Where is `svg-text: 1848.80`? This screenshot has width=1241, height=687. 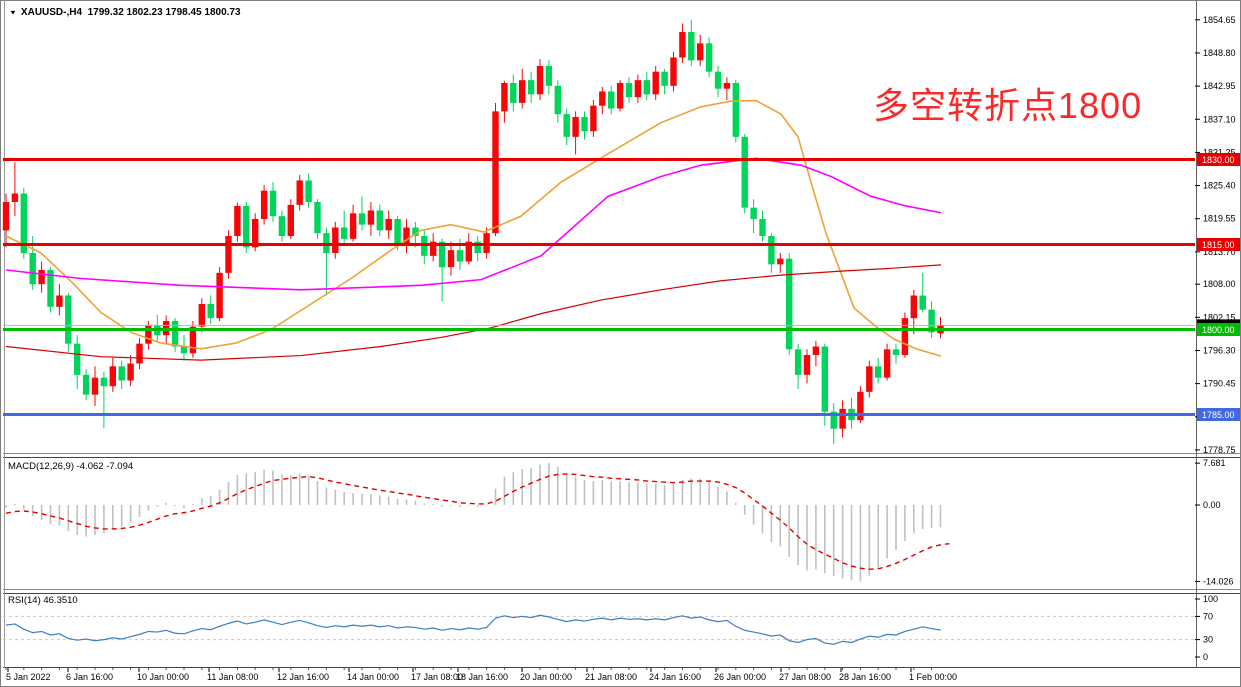
svg-text: 1848.80 is located at coordinates (1219, 53).